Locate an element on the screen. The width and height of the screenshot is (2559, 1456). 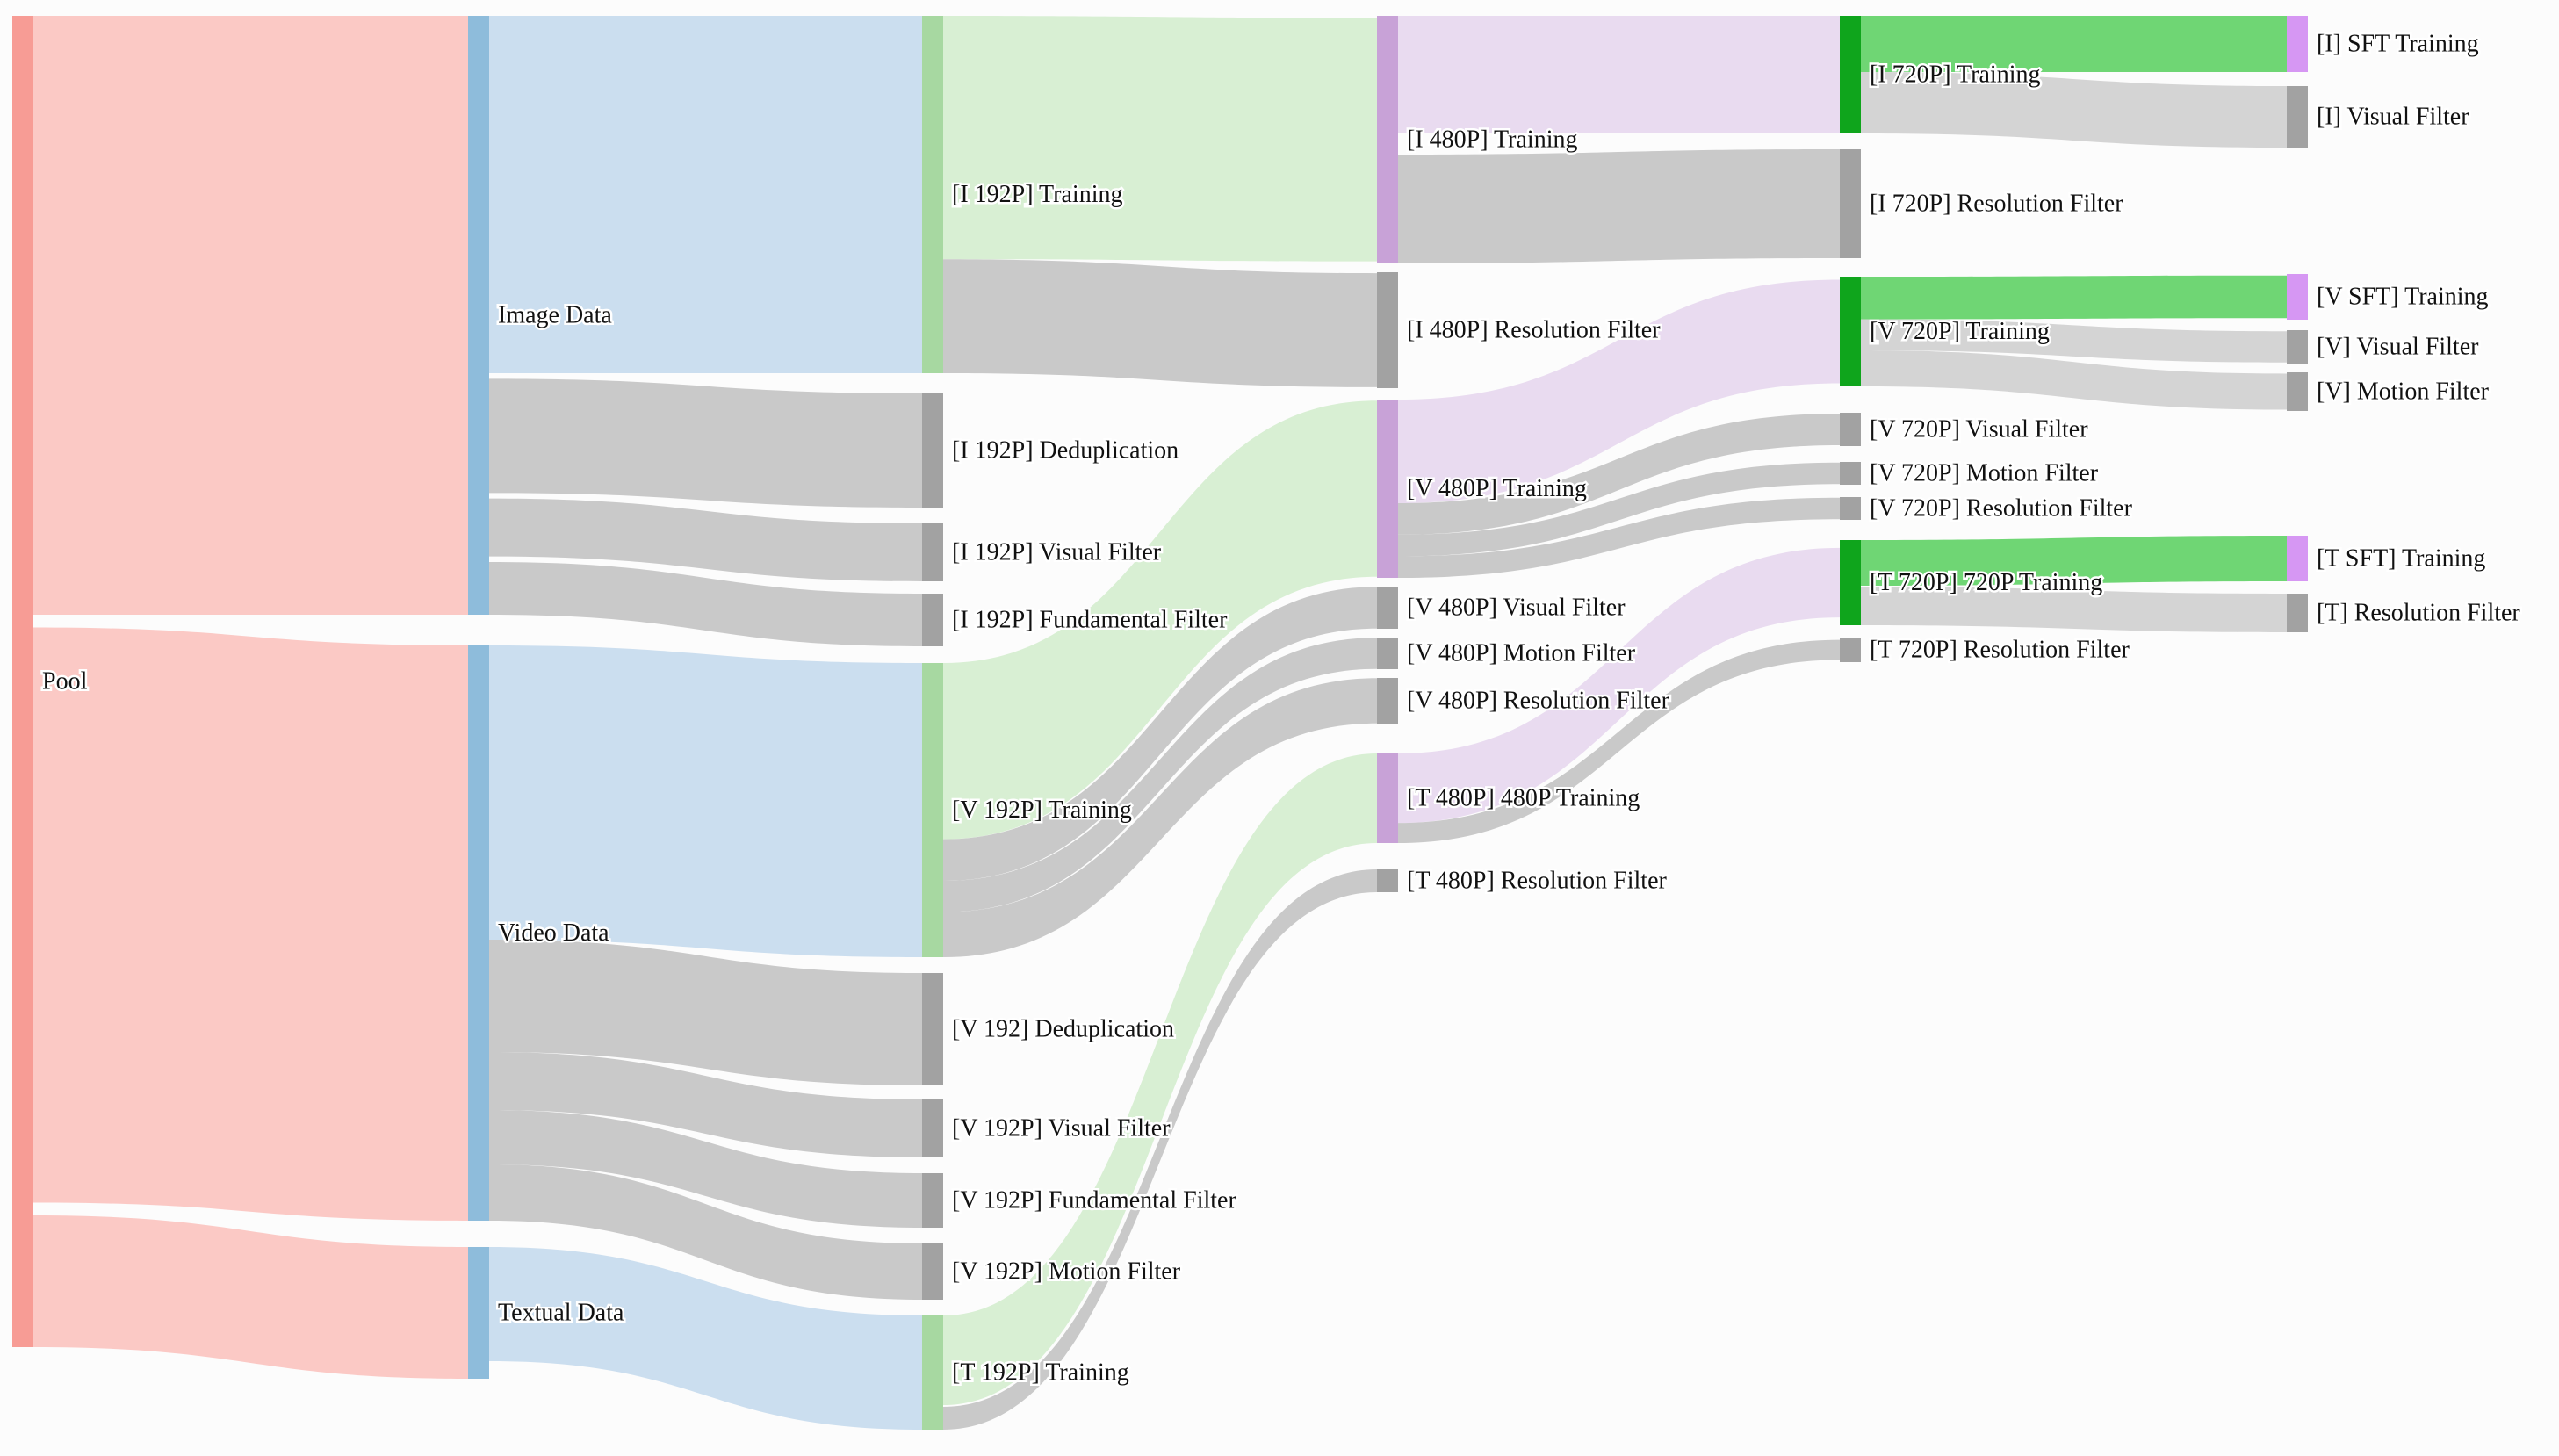
sankey-flow-POOL-TXT is located at coordinates (251, 1297).